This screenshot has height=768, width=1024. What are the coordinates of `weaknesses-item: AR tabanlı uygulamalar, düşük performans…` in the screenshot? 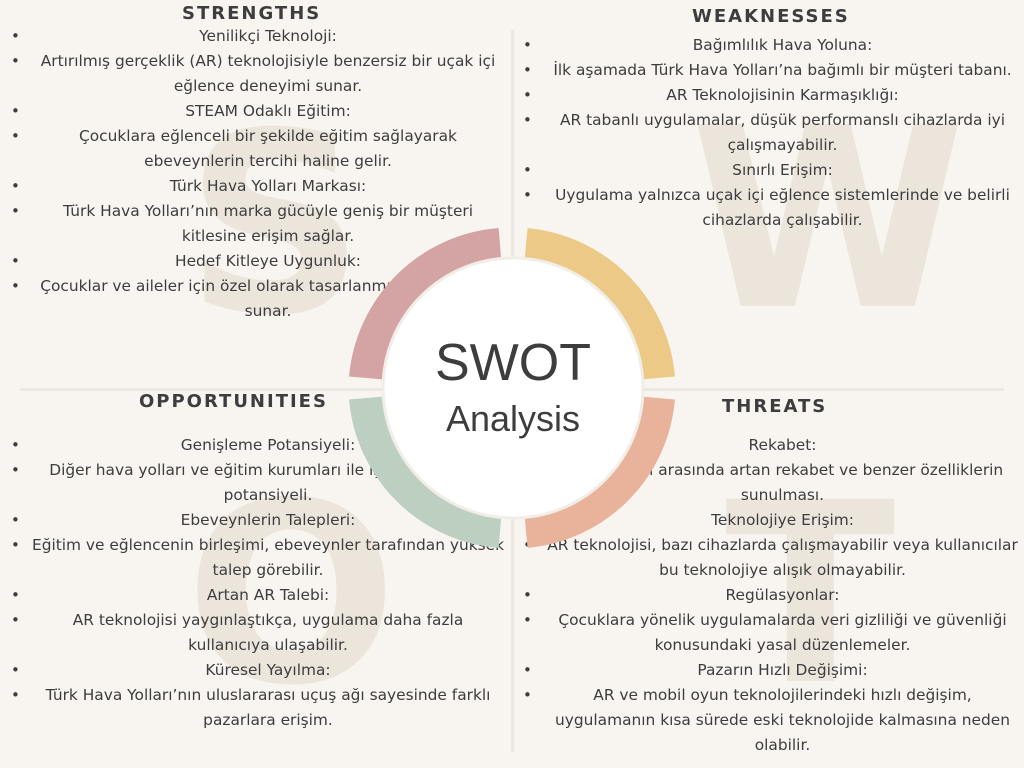 It's located at (769, 133).